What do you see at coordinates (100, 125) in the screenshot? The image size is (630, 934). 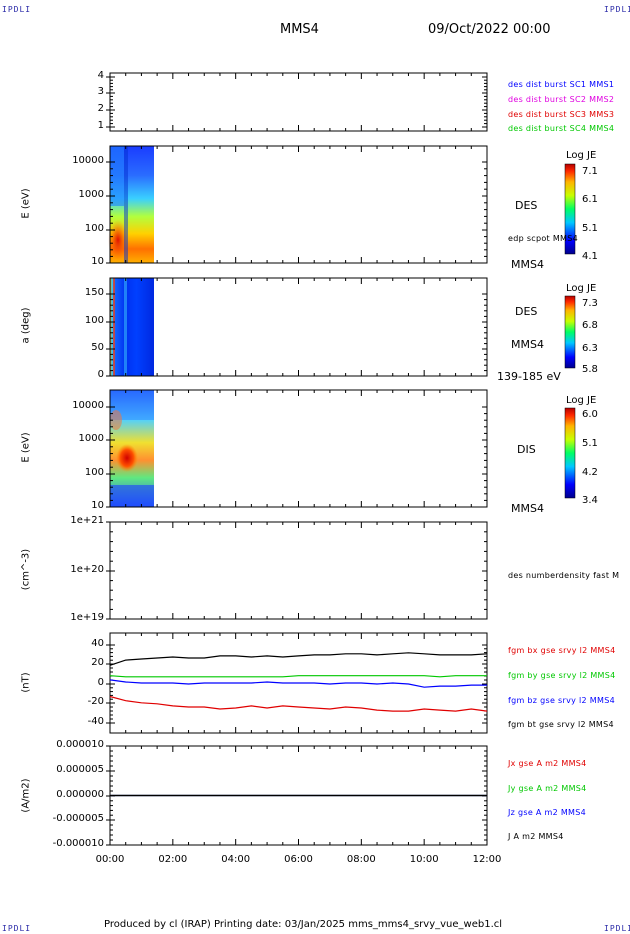 I see `y-tick-label: 1` at bounding box center [100, 125].